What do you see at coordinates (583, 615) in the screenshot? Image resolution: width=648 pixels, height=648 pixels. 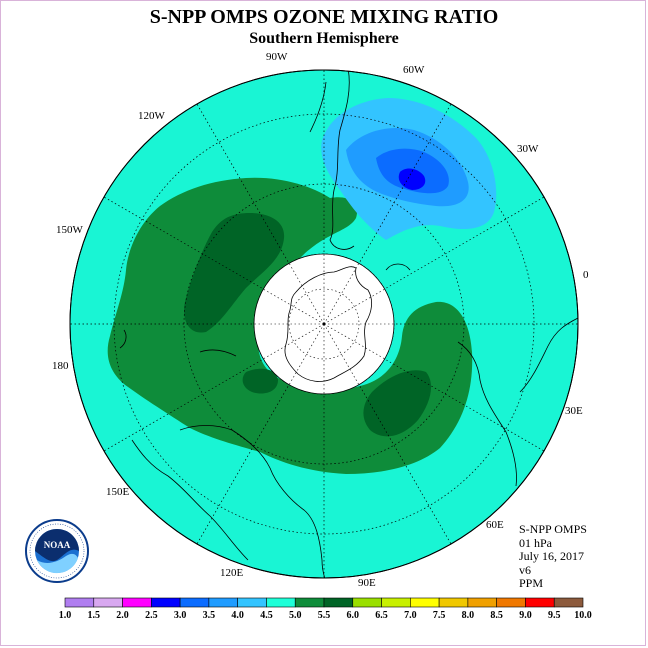 I see `colorbar-tick-label: 10.0` at bounding box center [583, 615].